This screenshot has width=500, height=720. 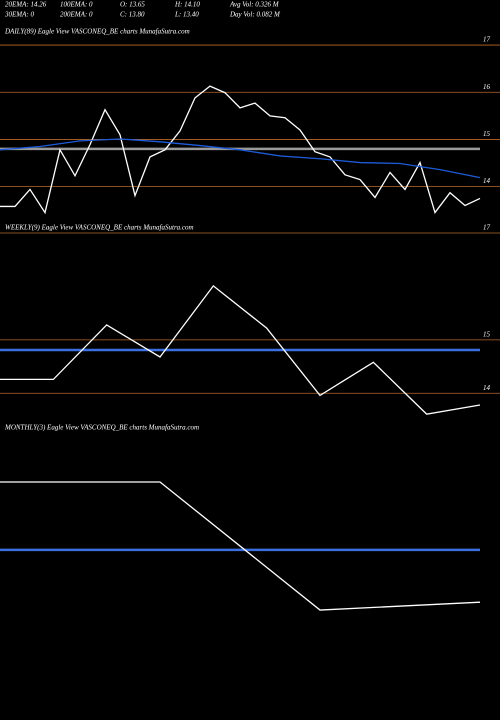 I want to click on stat-label: C: 13.80, so click(x=132, y=15).